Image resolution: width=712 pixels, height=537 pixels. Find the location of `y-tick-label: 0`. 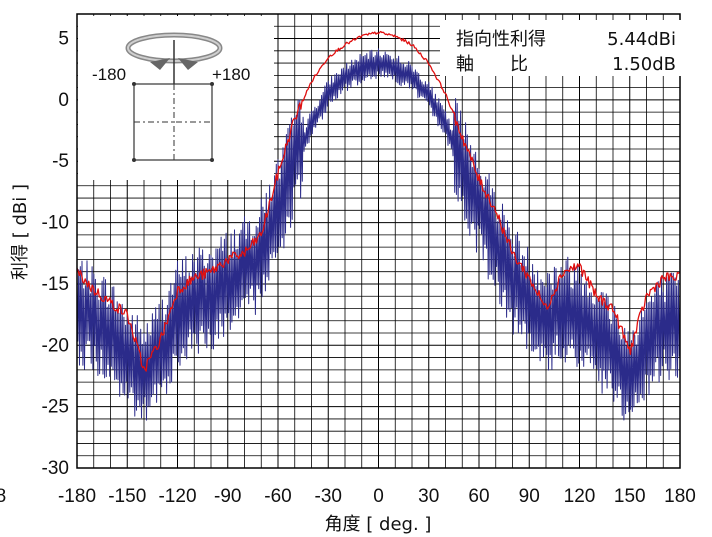

y-tick-label: 0 is located at coordinates (63, 100).